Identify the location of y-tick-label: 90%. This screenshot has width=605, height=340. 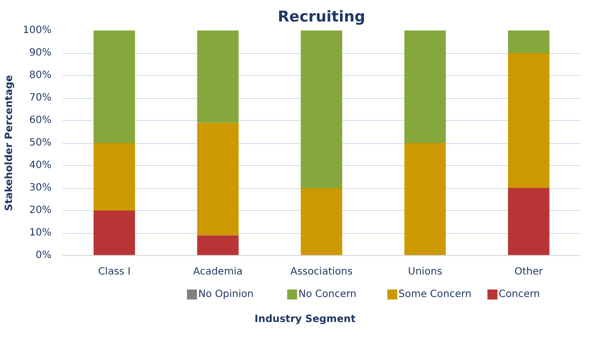
(40, 53).